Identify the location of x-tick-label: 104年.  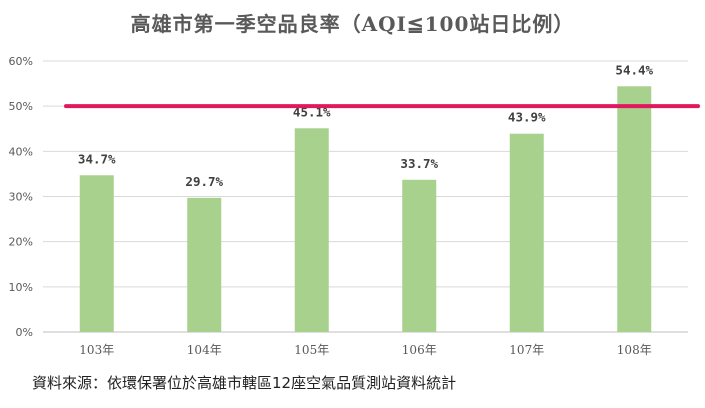
(204, 350).